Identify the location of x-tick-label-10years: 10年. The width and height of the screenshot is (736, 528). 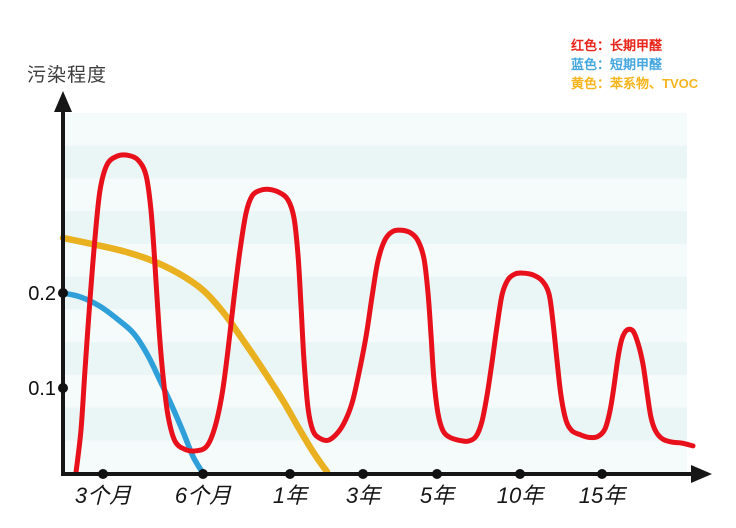
(521, 495).